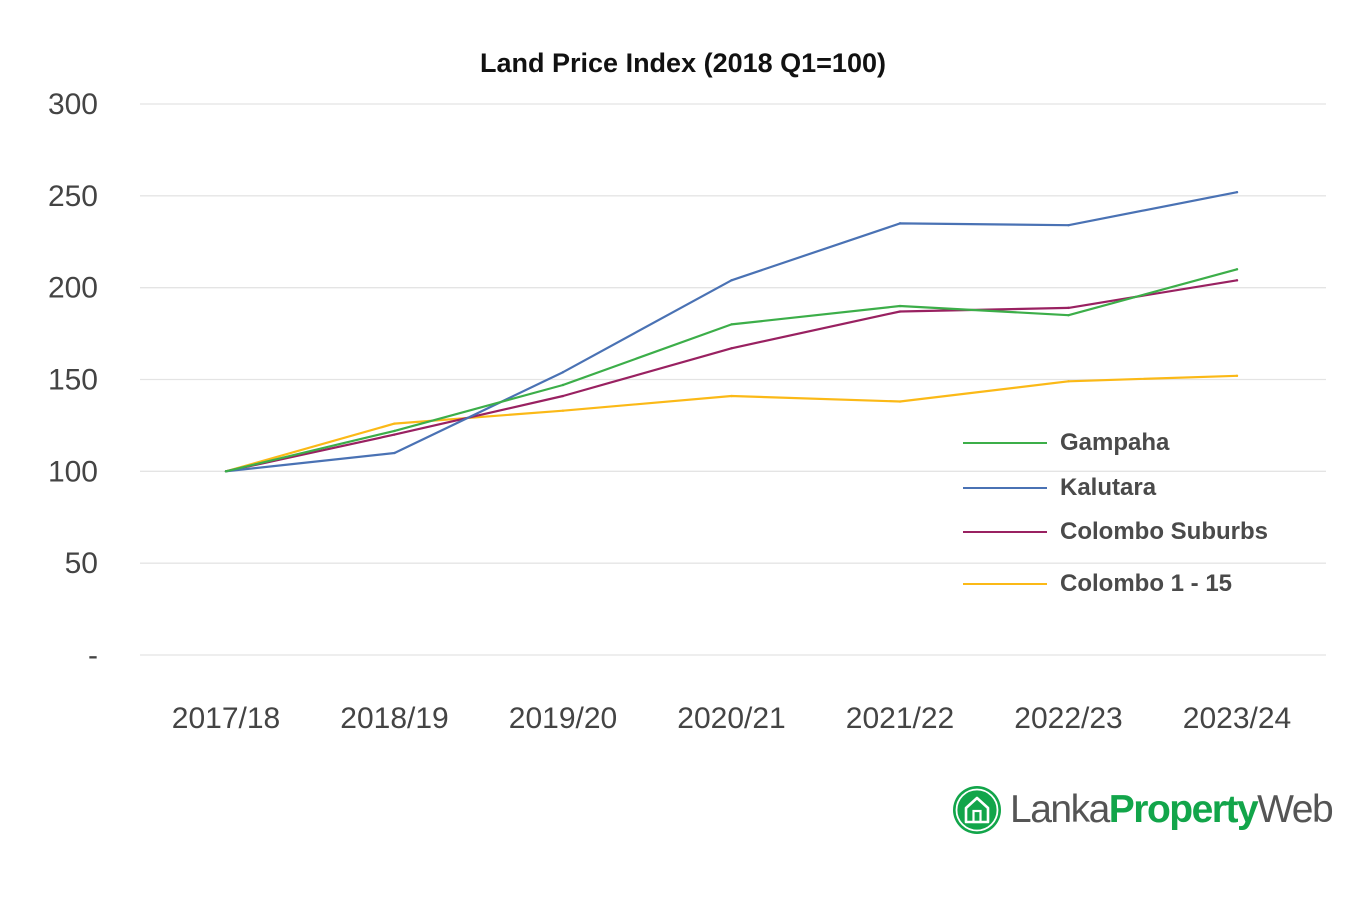 This screenshot has width=1366, height=907. What do you see at coordinates (1060, 809) in the screenshot?
I see `logo-text-lanka: Lanka` at bounding box center [1060, 809].